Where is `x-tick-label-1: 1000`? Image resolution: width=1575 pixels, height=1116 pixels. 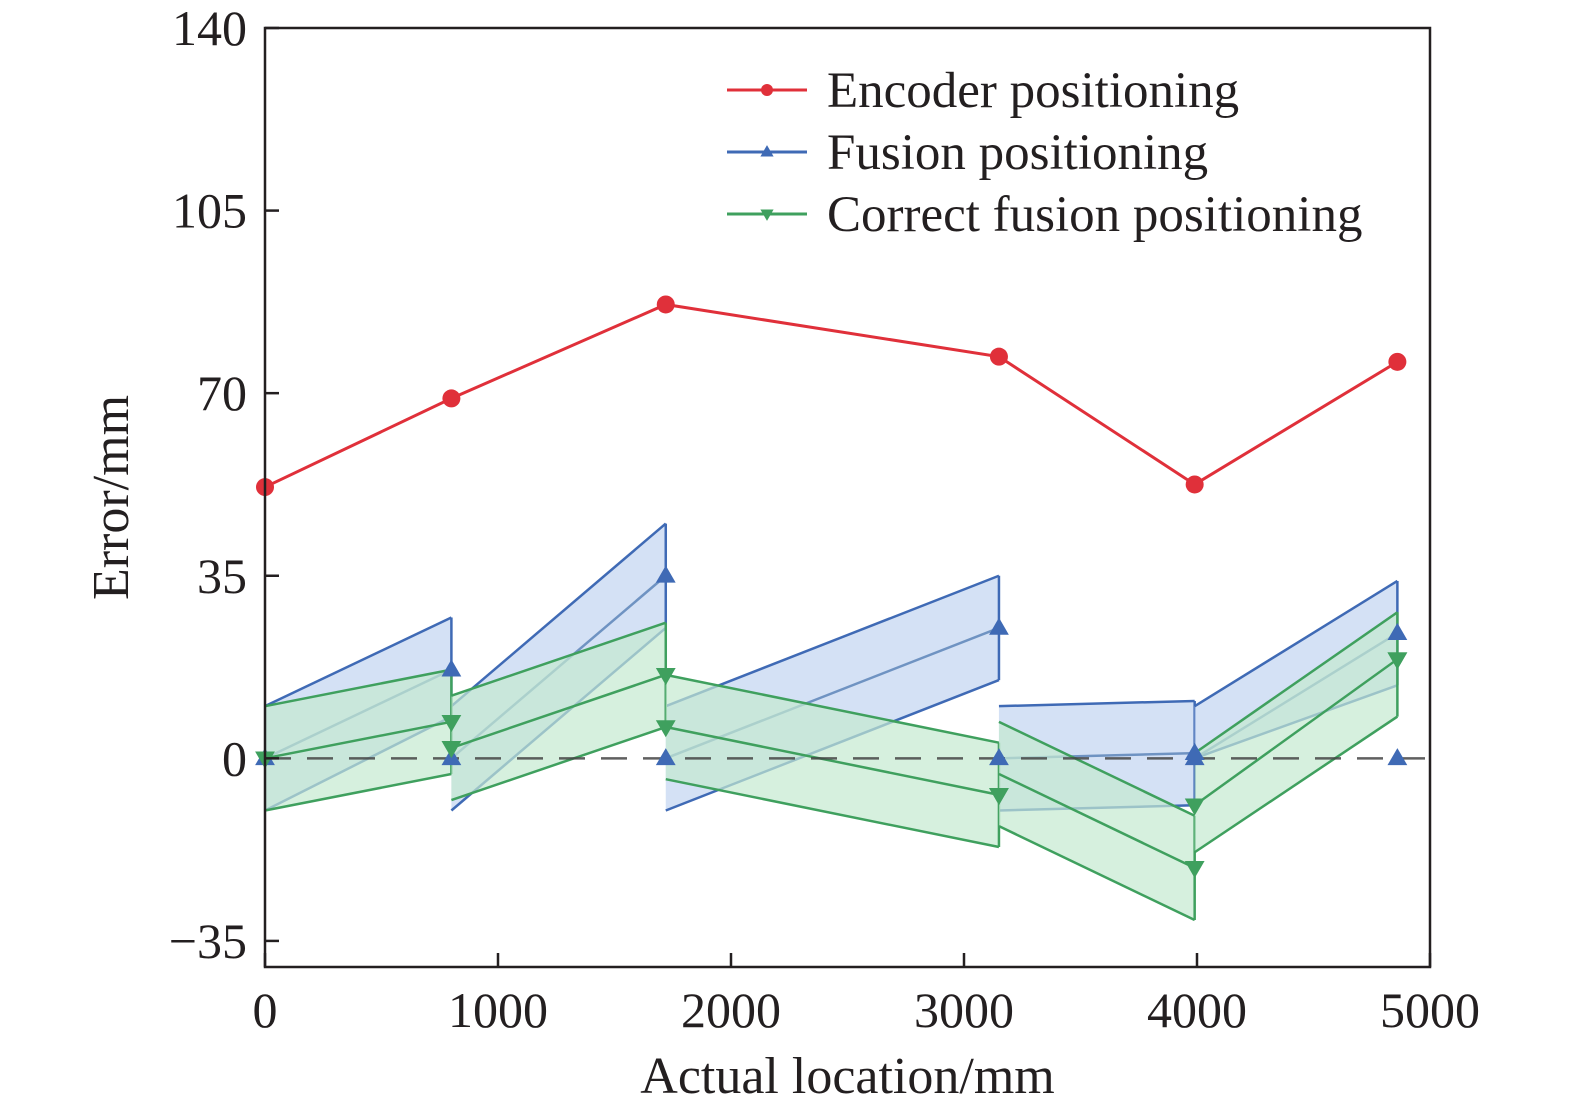
x-tick-label-1: 1000 is located at coordinates (498, 1010).